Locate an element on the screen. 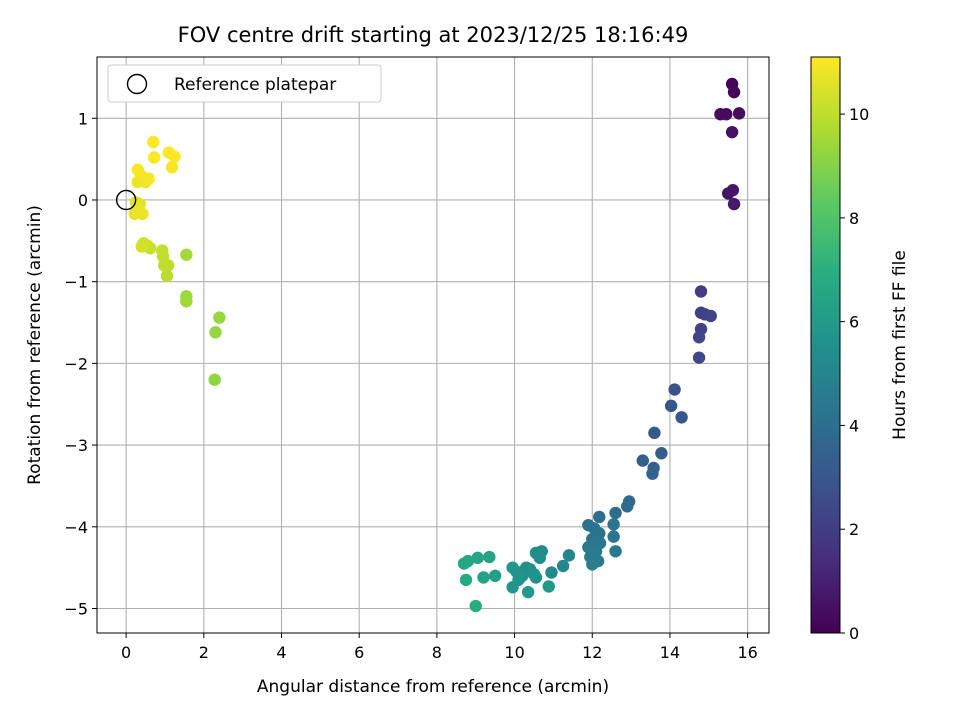  legend-box is located at coordinates (244, 83).